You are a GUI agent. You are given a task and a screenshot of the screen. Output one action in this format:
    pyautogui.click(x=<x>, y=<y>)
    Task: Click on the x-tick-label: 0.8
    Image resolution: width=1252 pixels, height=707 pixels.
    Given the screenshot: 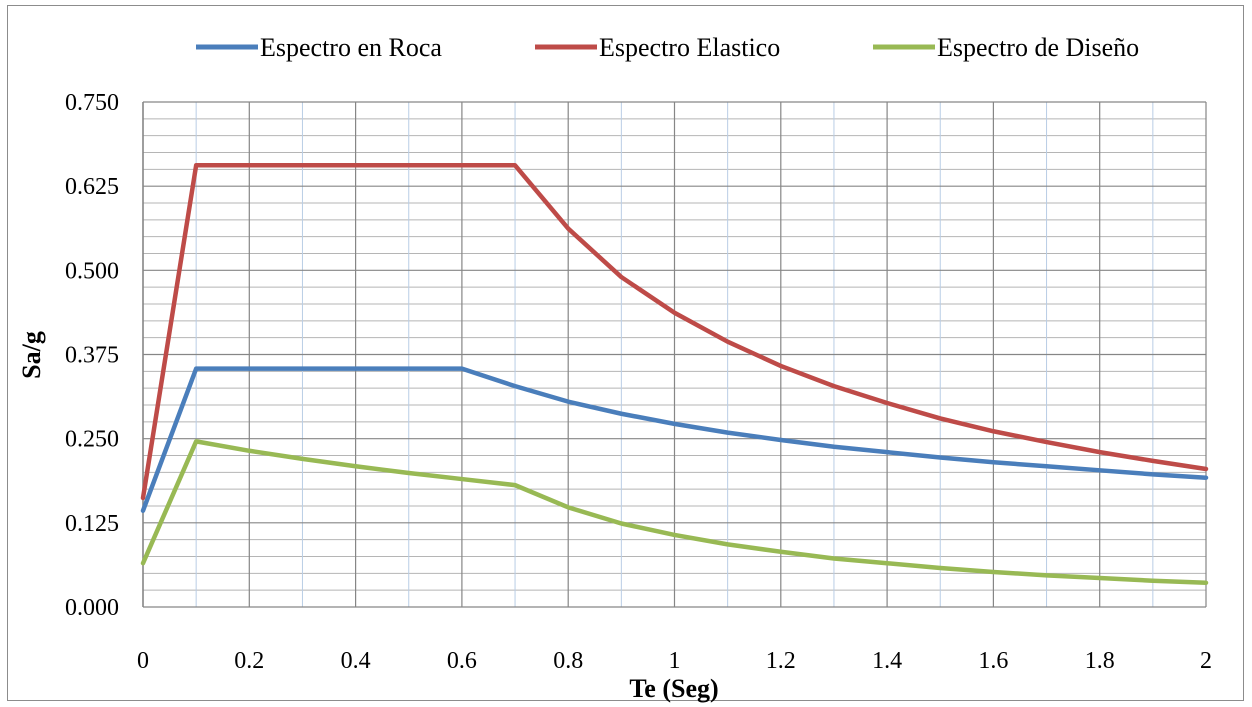 What is the action you would take?
    pyautogui.click(x=568, y=661)
    